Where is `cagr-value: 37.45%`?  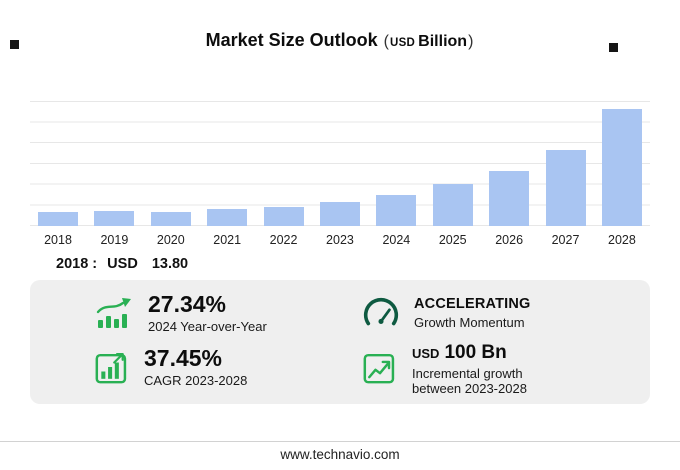 cagr-value: 37.45% is located at coordinates (183, 357).